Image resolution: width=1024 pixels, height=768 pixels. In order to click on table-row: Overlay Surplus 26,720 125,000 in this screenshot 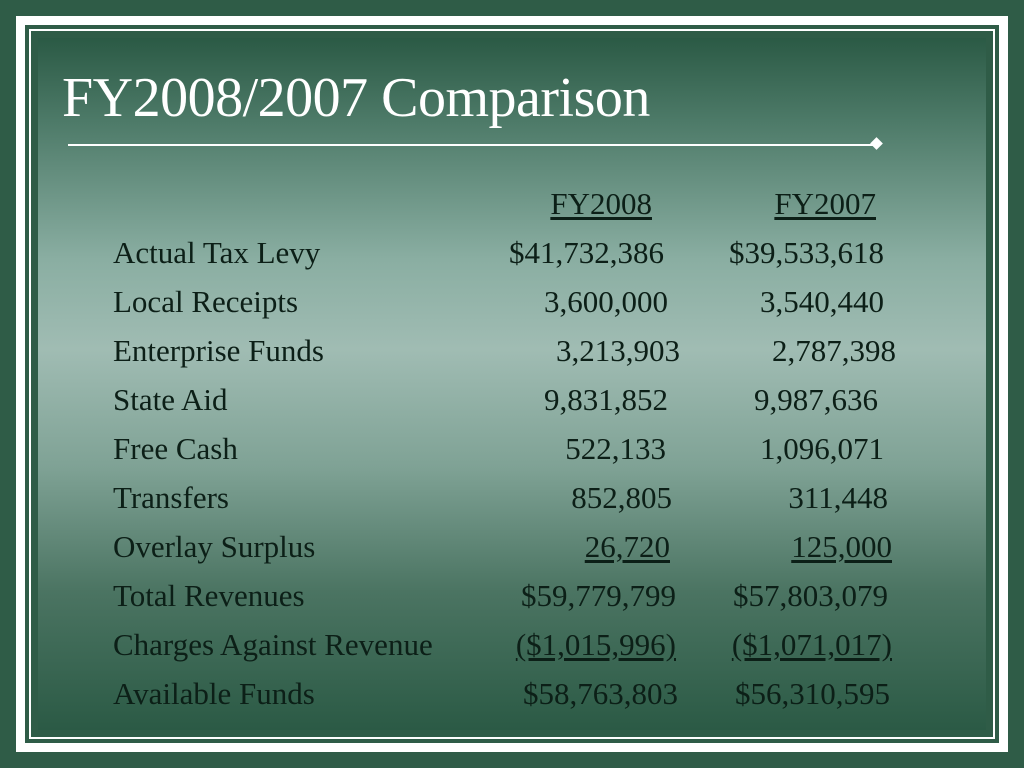, I will do `click(512, 549)`.